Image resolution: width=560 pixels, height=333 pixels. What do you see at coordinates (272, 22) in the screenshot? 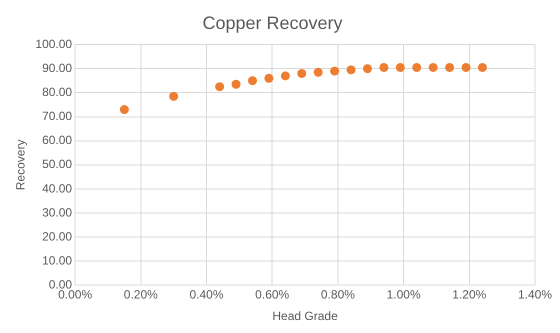
I see `chart-title: Copper Recovery` at bounding box center [272, 22].